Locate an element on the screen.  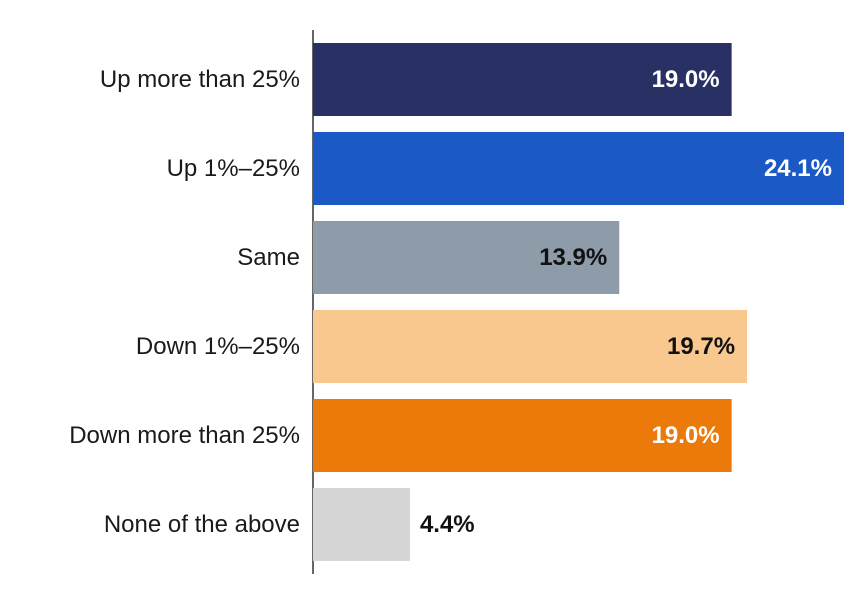
value-label-5: 4.4% is located at coordinates (447, 524).